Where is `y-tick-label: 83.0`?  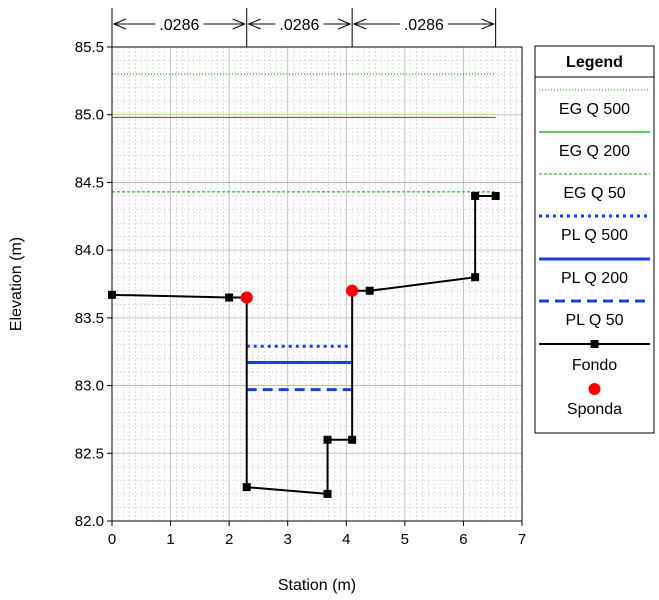 y-tick-label: 83.0 is located at coordinates (89, 386).